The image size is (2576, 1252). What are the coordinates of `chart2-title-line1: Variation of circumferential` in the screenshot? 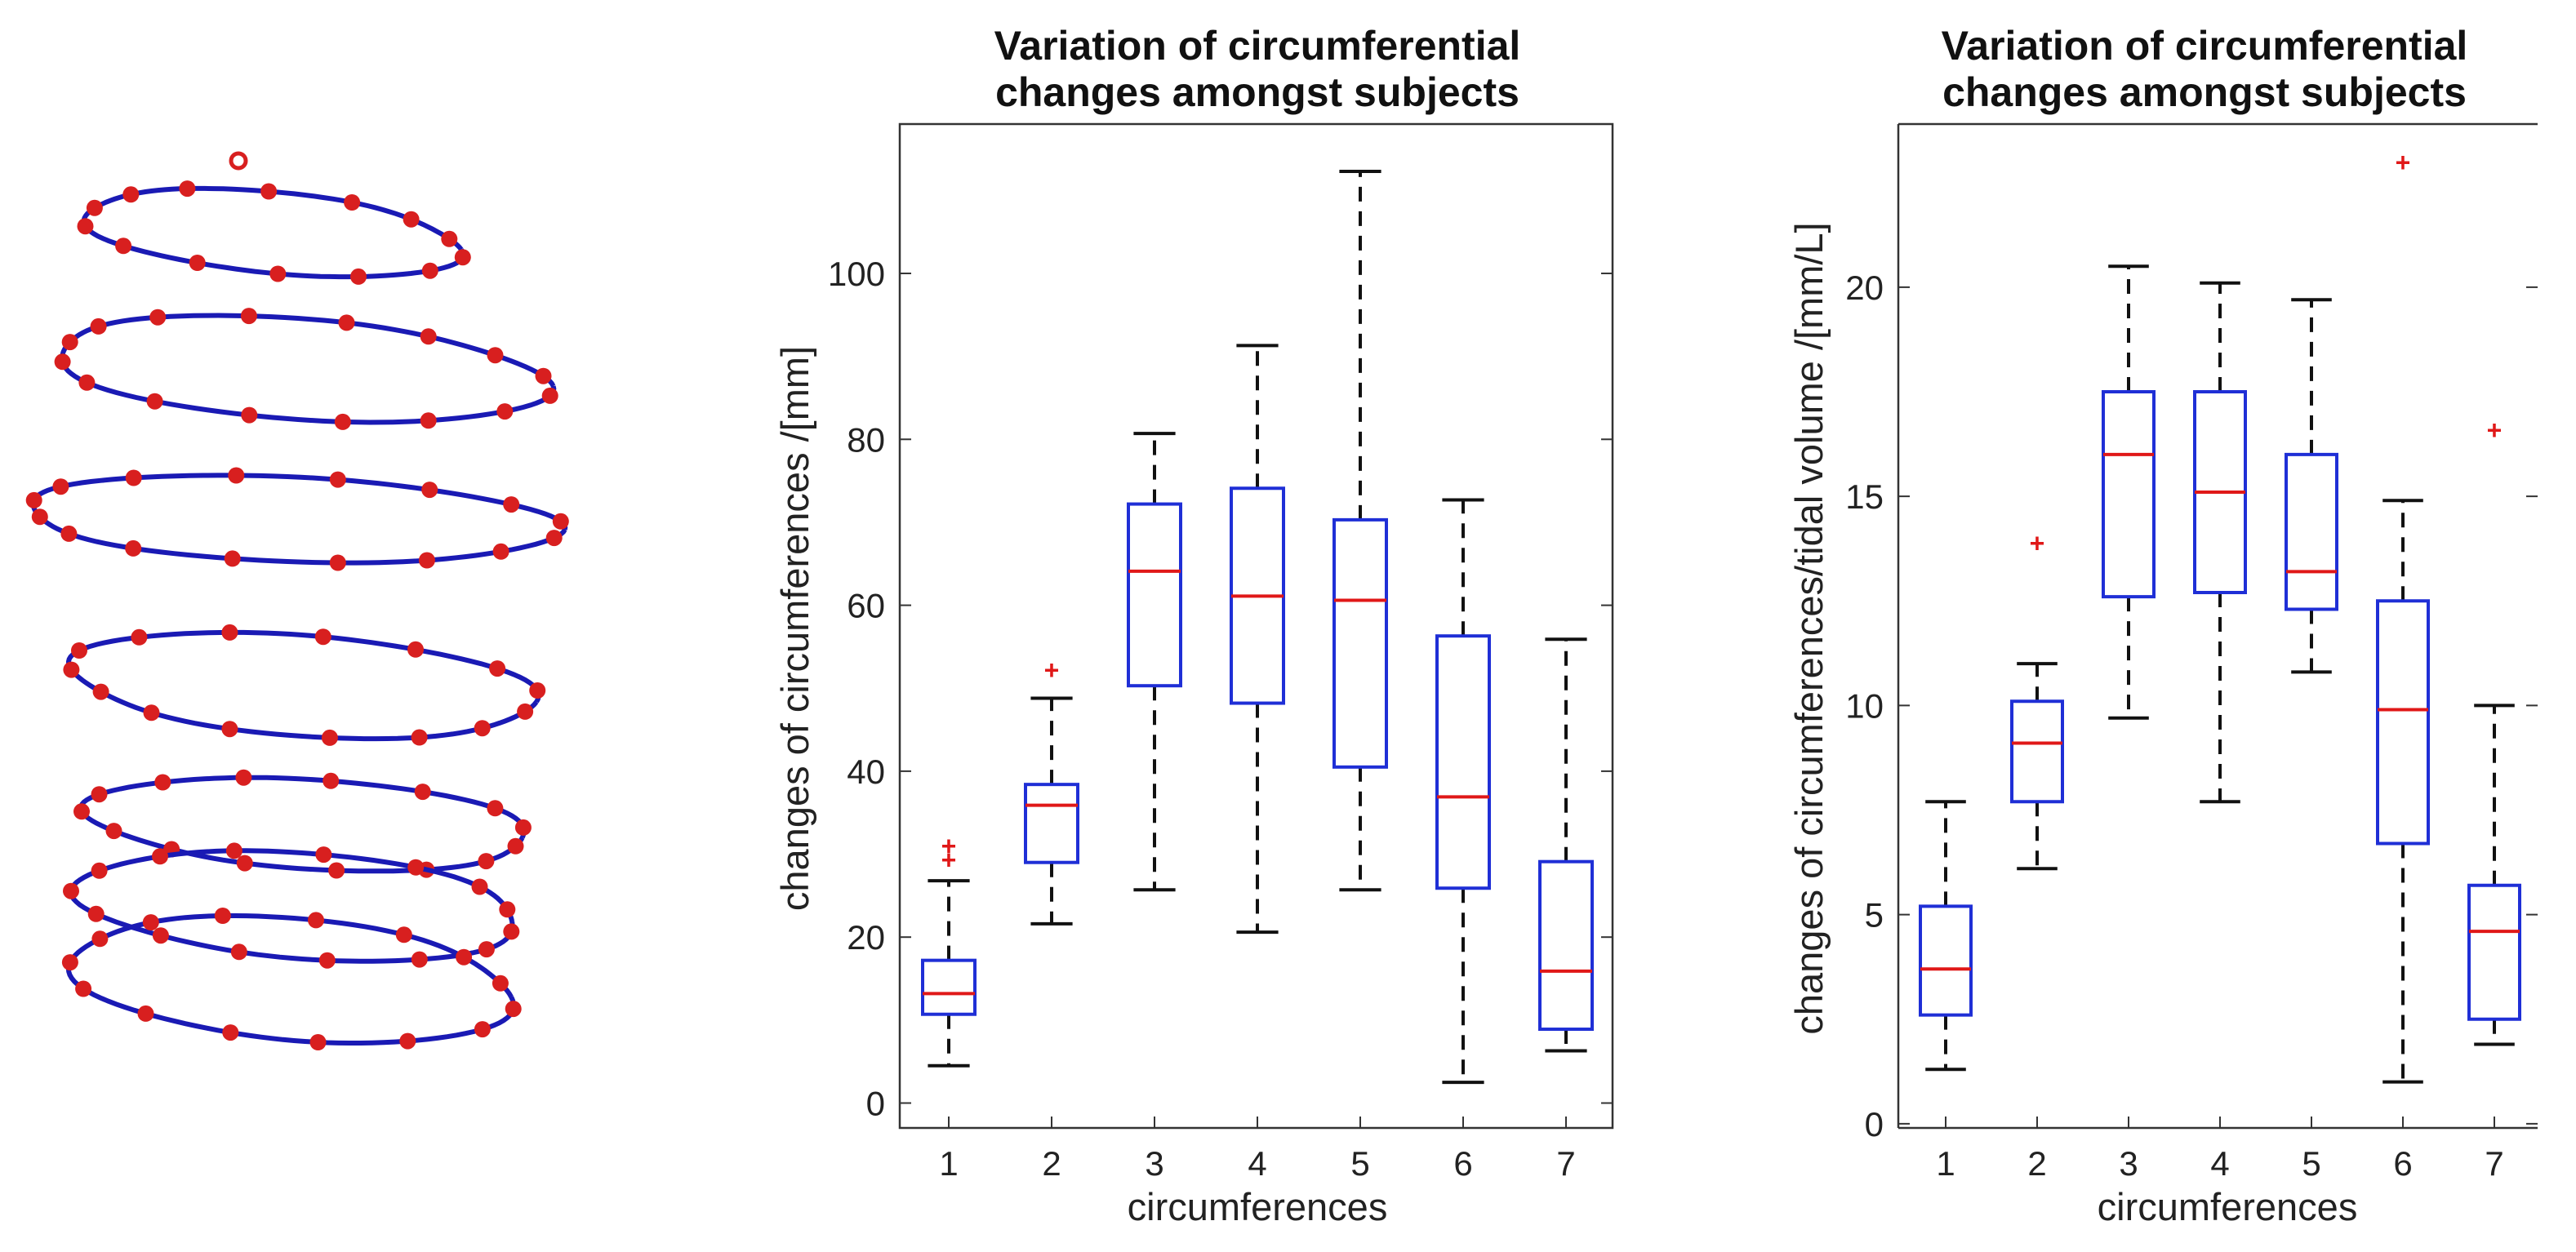 It's located at (2205, 46).